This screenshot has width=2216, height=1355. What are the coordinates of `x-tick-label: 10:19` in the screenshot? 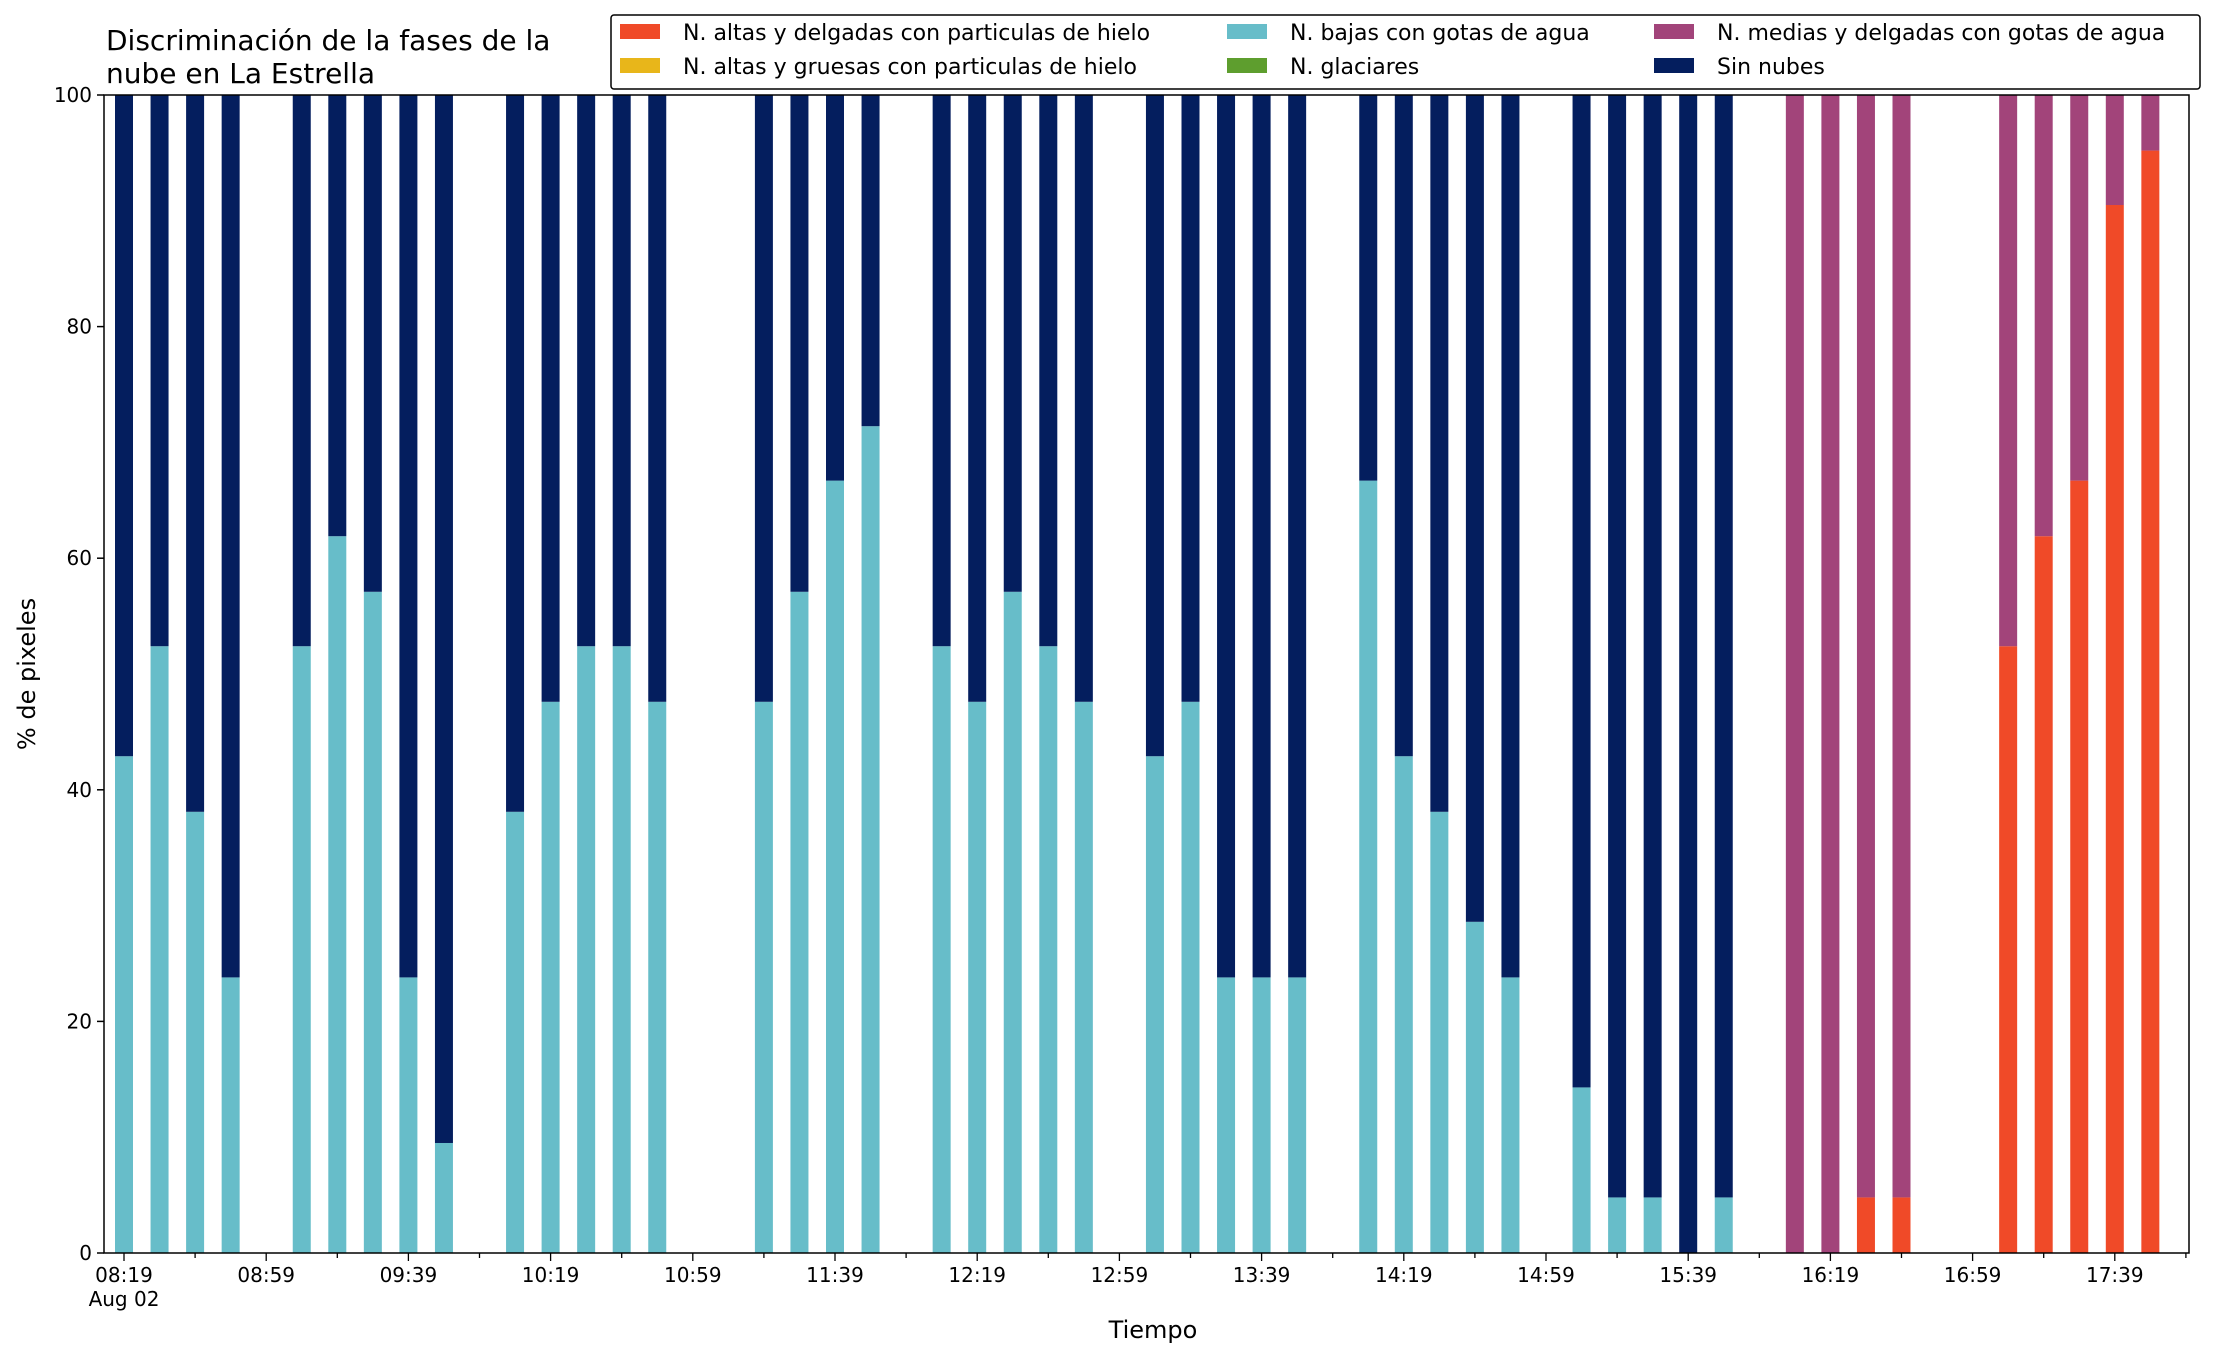 It's located at (551, 1275).